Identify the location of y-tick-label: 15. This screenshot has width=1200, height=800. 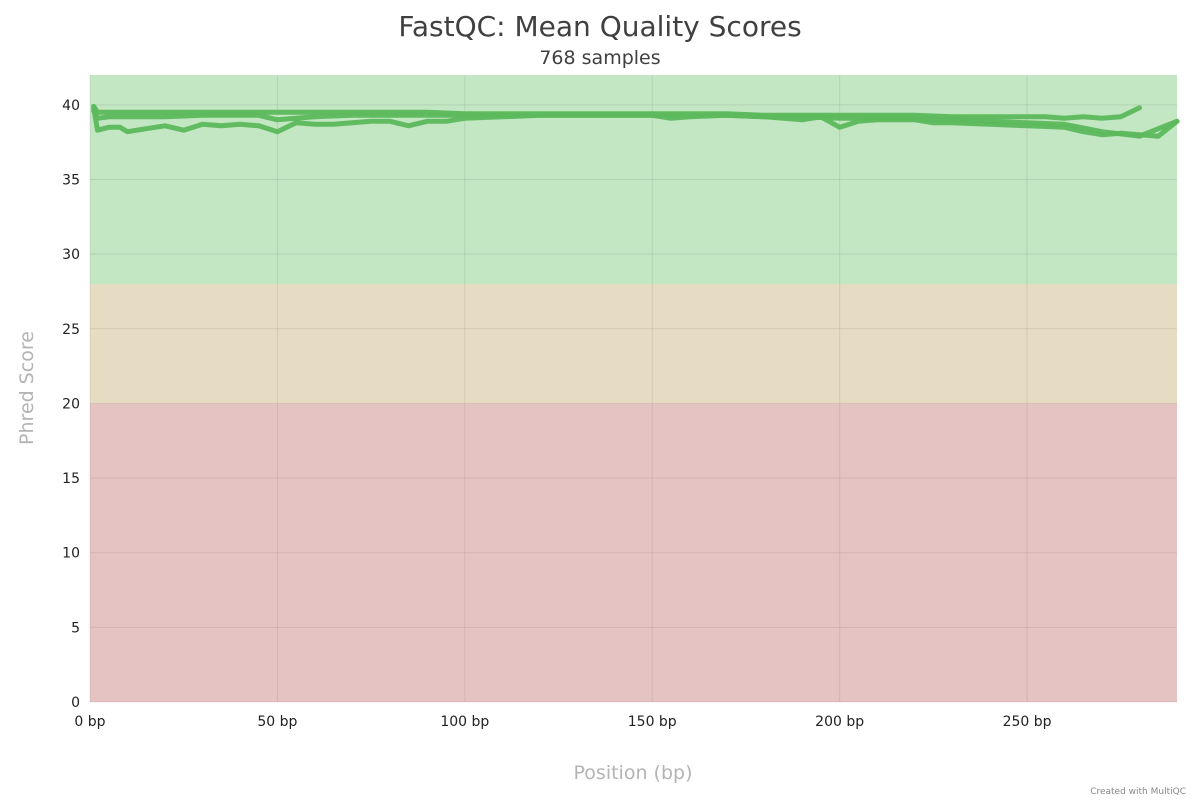
(71, 479).